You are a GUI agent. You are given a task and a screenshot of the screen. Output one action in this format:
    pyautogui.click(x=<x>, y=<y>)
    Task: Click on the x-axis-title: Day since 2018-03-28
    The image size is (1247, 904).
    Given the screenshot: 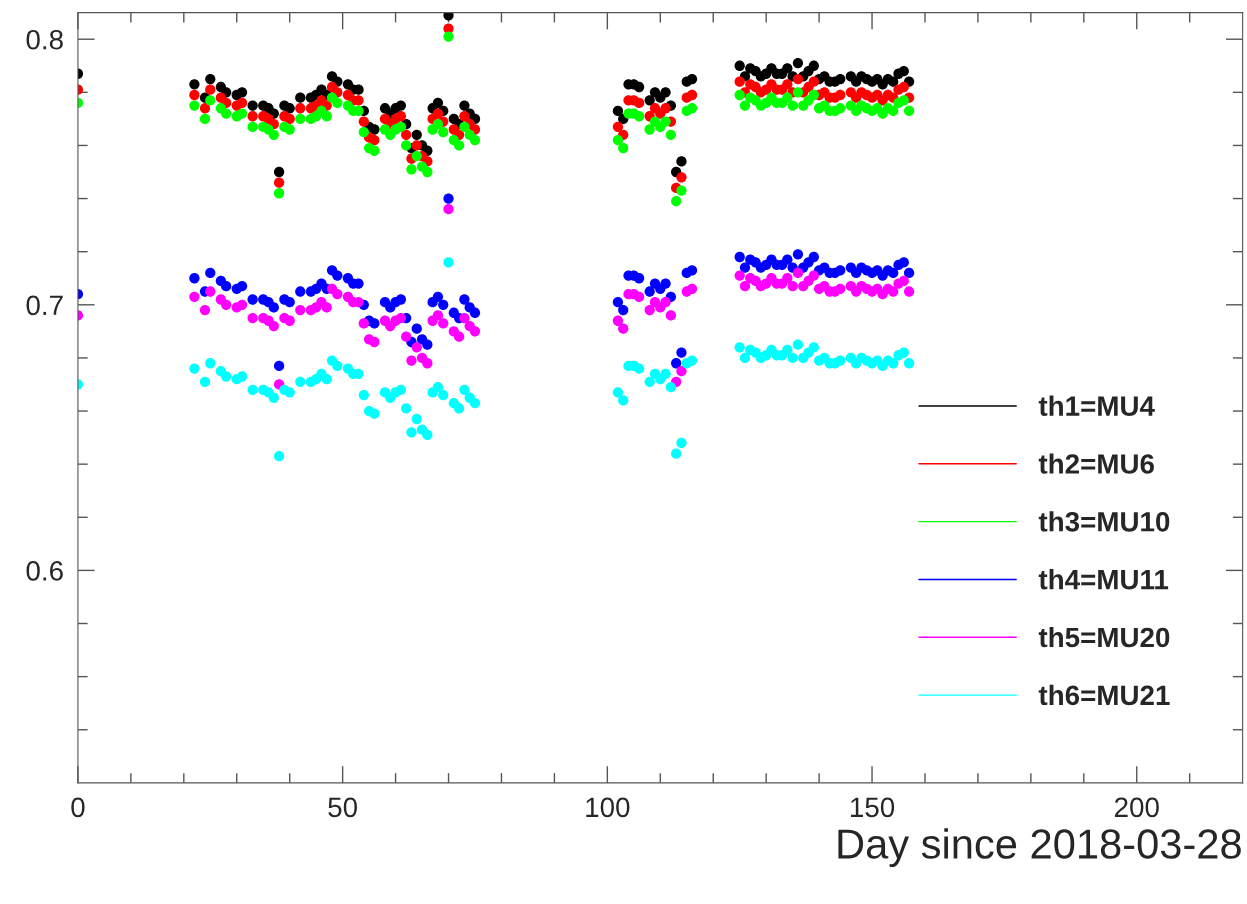 What is the action you would take?
    pyautogui.click(x=1039, y=848)
    